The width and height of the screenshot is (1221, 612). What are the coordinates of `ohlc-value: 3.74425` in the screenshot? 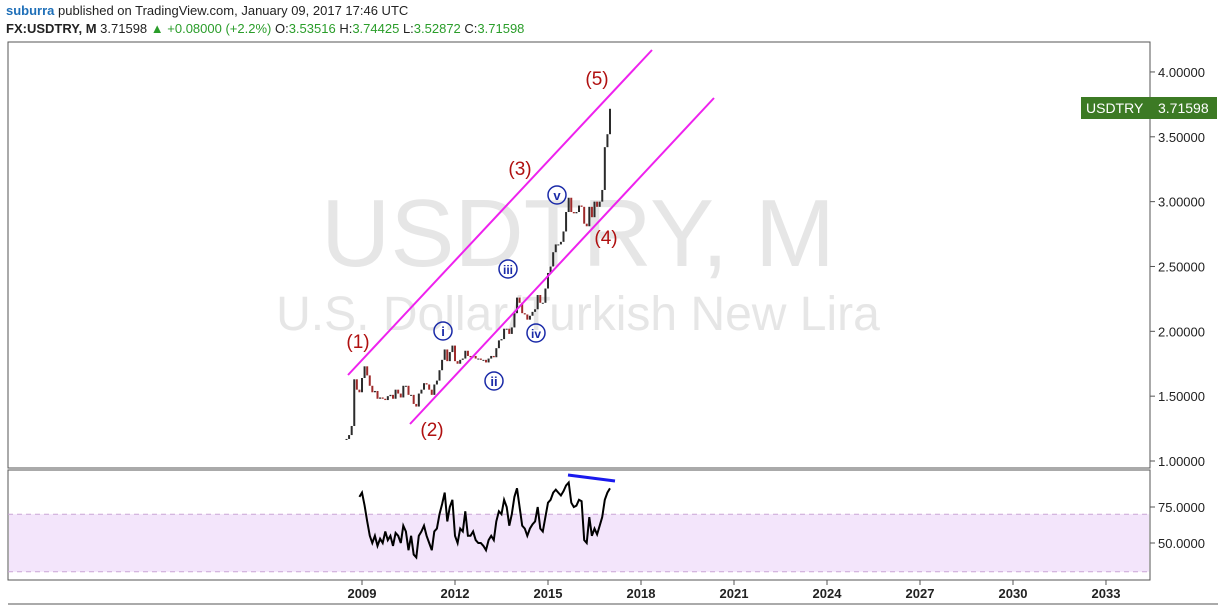 It's located at (376, 28).